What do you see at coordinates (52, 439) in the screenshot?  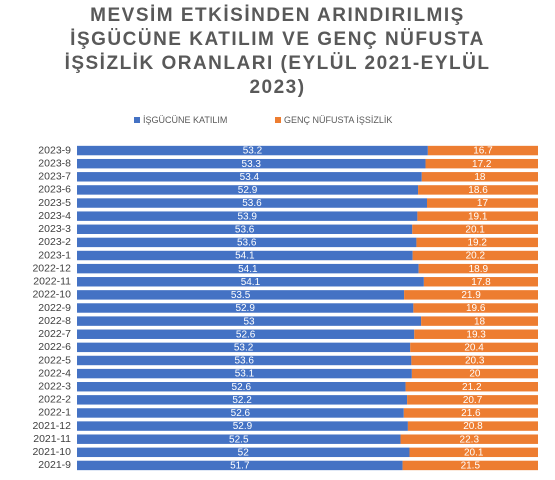 I see `y-tick-label: 2021-11` at bounding box center [52, 439].